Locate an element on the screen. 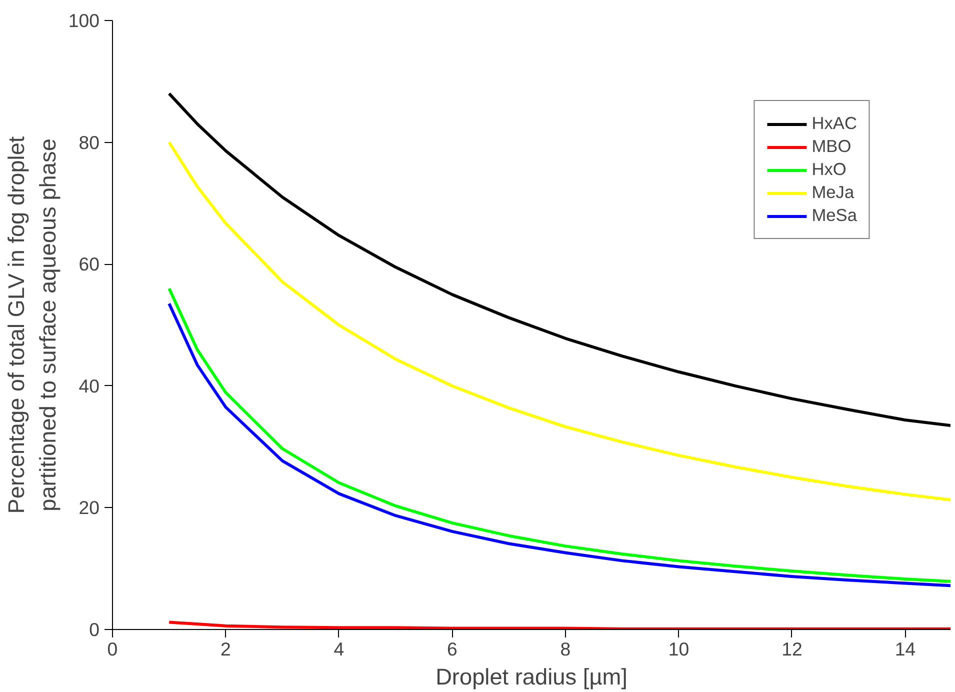  x-tick-label: 6 is located at coordinates (452, 649).